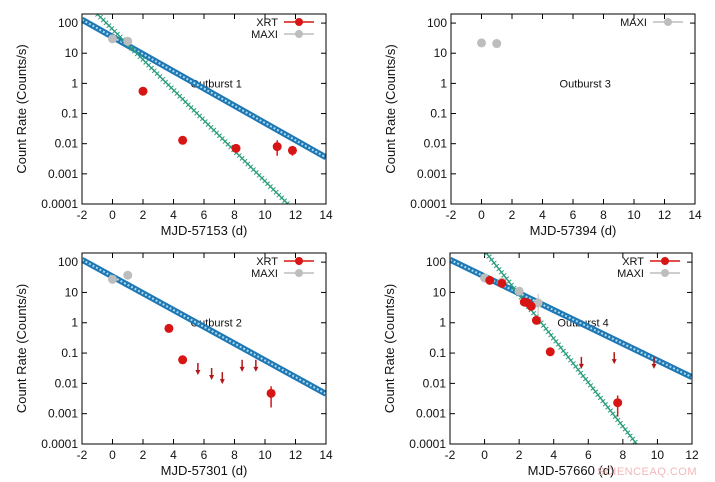 This screenshot has width=715, height=482. I want to click on x-tick-label: 0, so click(112, 215).